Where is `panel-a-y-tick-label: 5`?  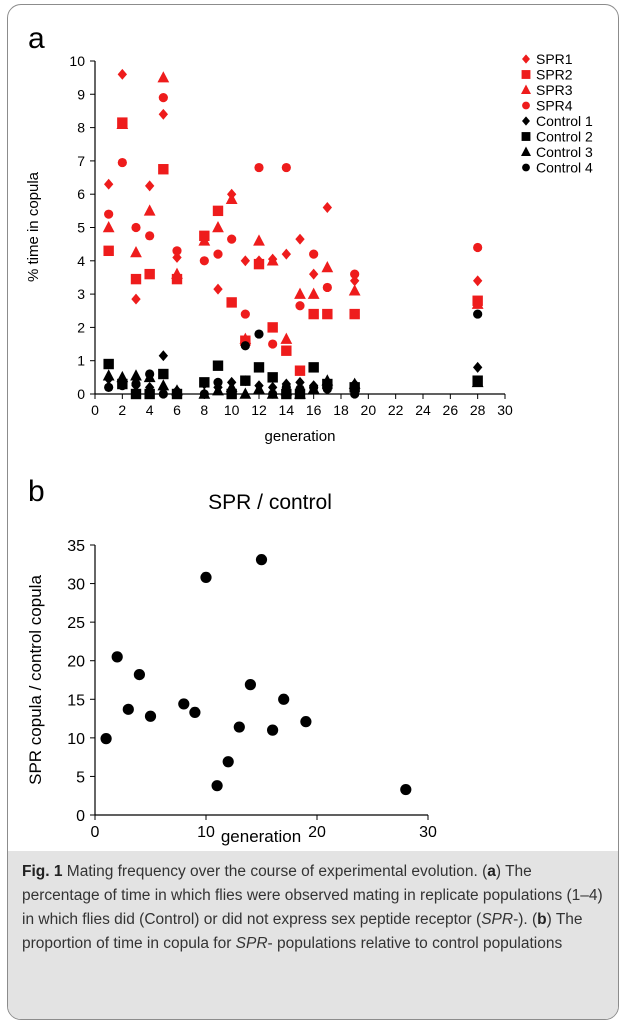
panel-a-y-tick-label: 5 is located at coordinates (81, 228).